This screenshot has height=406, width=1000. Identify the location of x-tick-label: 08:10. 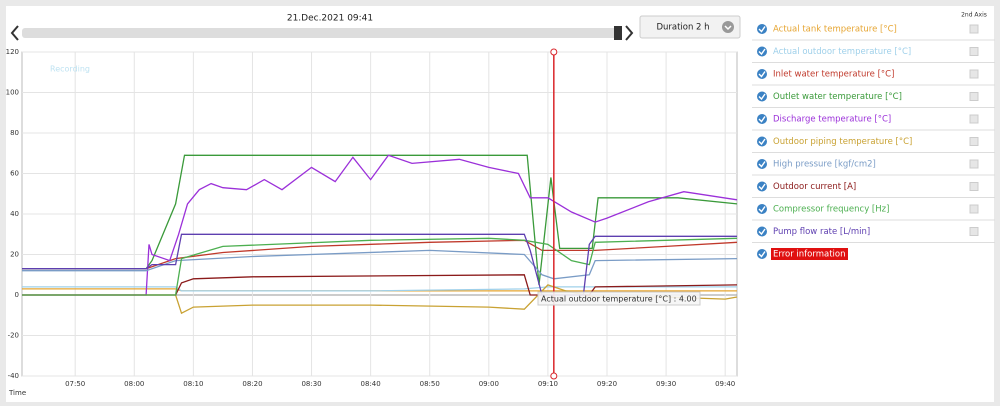
(193, 384).